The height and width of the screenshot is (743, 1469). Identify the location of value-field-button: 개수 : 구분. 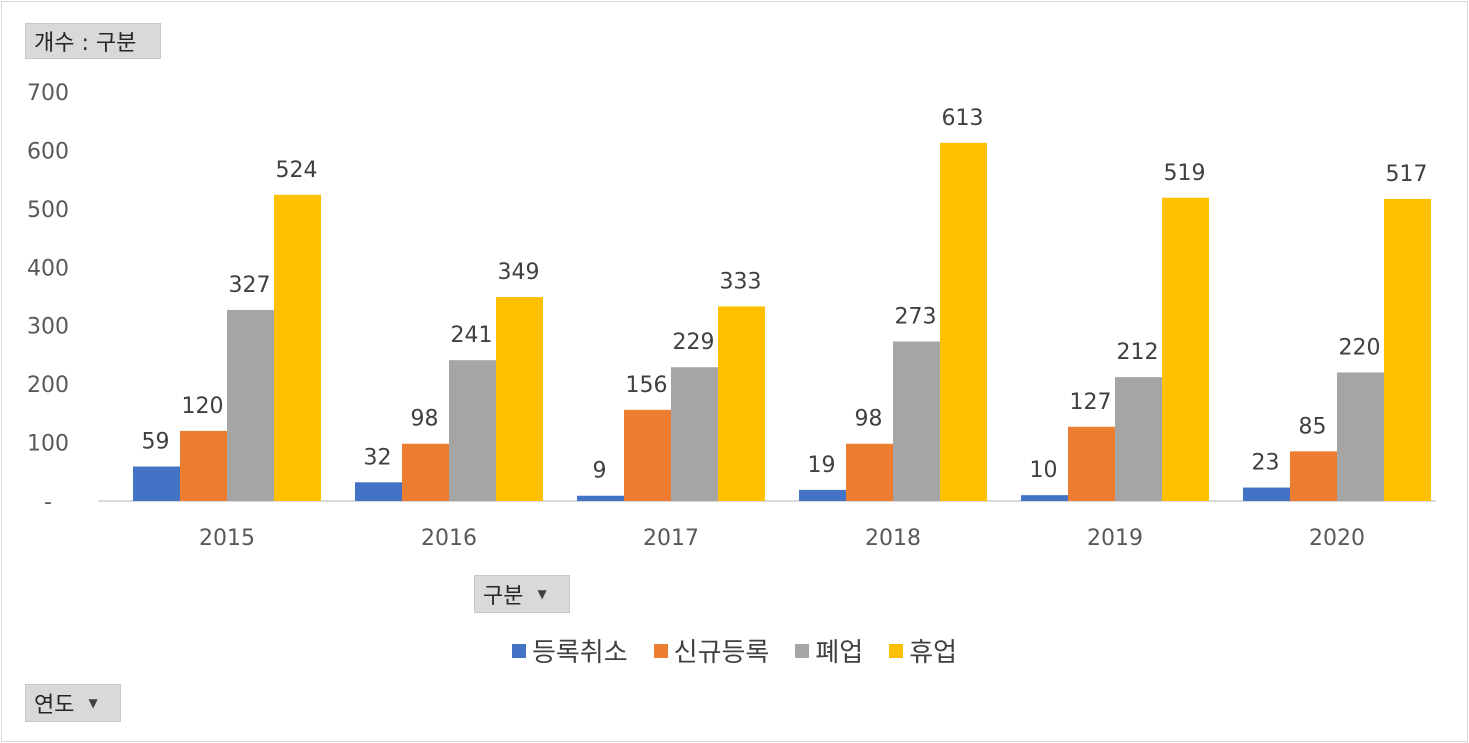
(93, 41).